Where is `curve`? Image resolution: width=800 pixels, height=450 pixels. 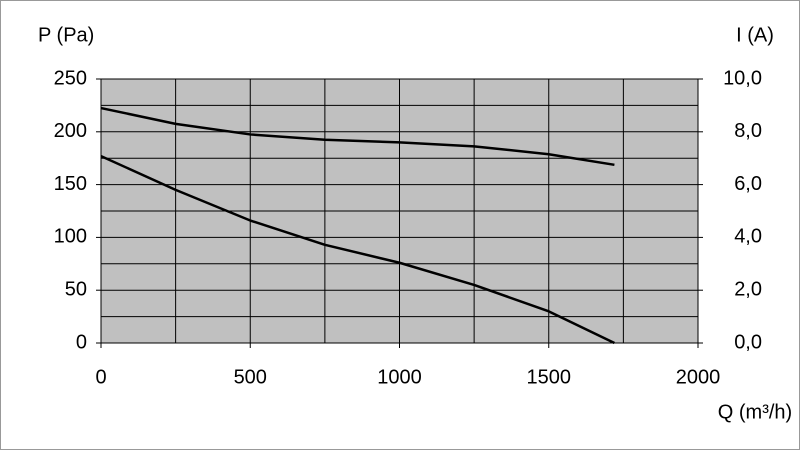 curve is located at coordinates (357, 136).